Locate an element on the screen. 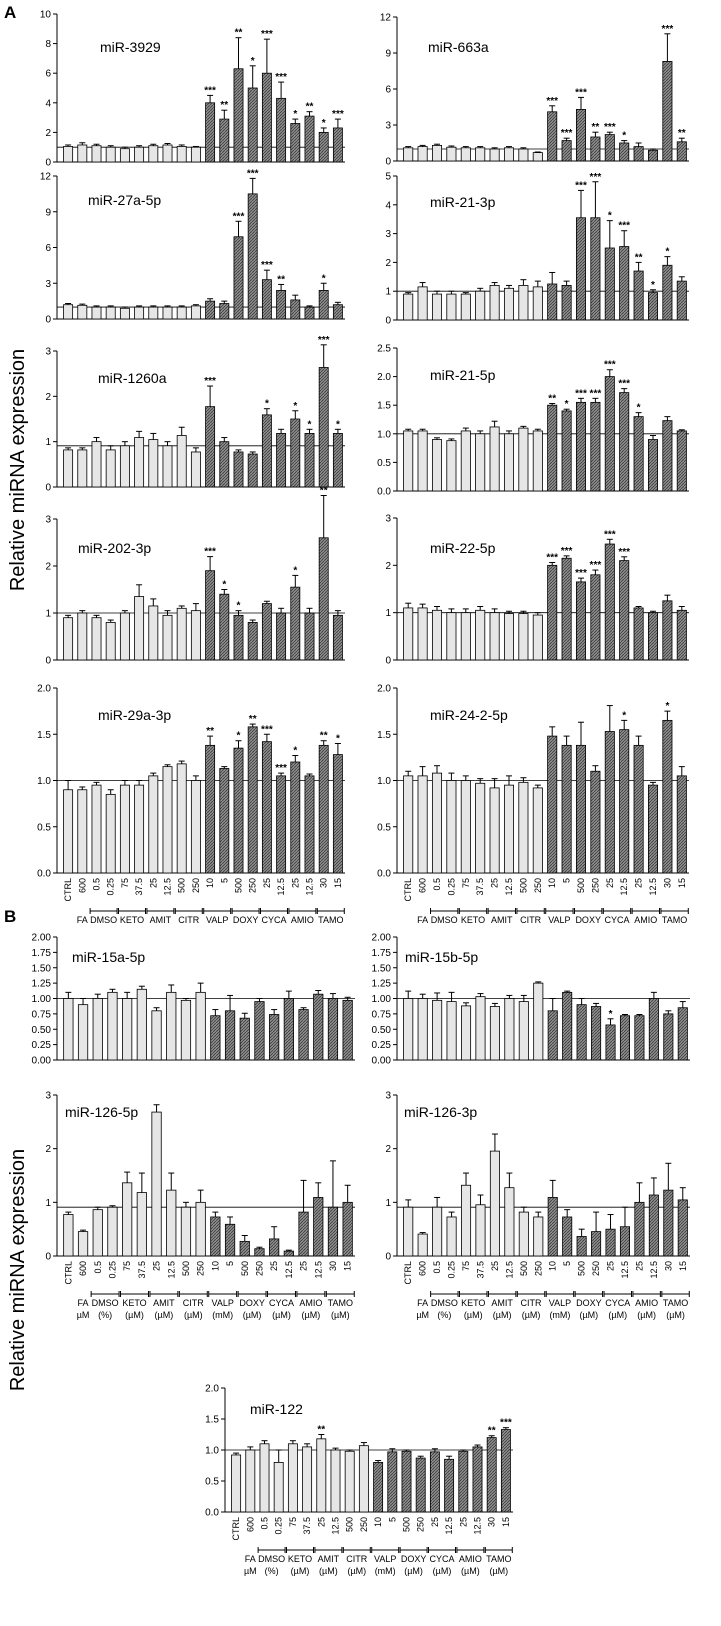 The height and width of the screenshot is (1626, 721). y-axis-title-a: Relative miRNA expression is located at coordinates (18, 470).